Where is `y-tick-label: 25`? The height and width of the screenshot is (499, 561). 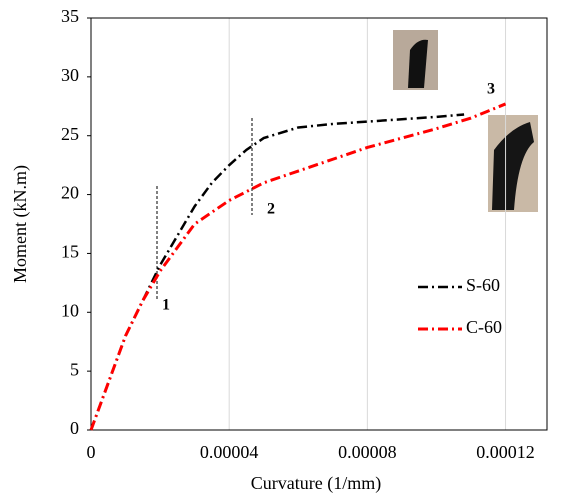 y-tick-label: 25 is located at coordinates (70, 134).